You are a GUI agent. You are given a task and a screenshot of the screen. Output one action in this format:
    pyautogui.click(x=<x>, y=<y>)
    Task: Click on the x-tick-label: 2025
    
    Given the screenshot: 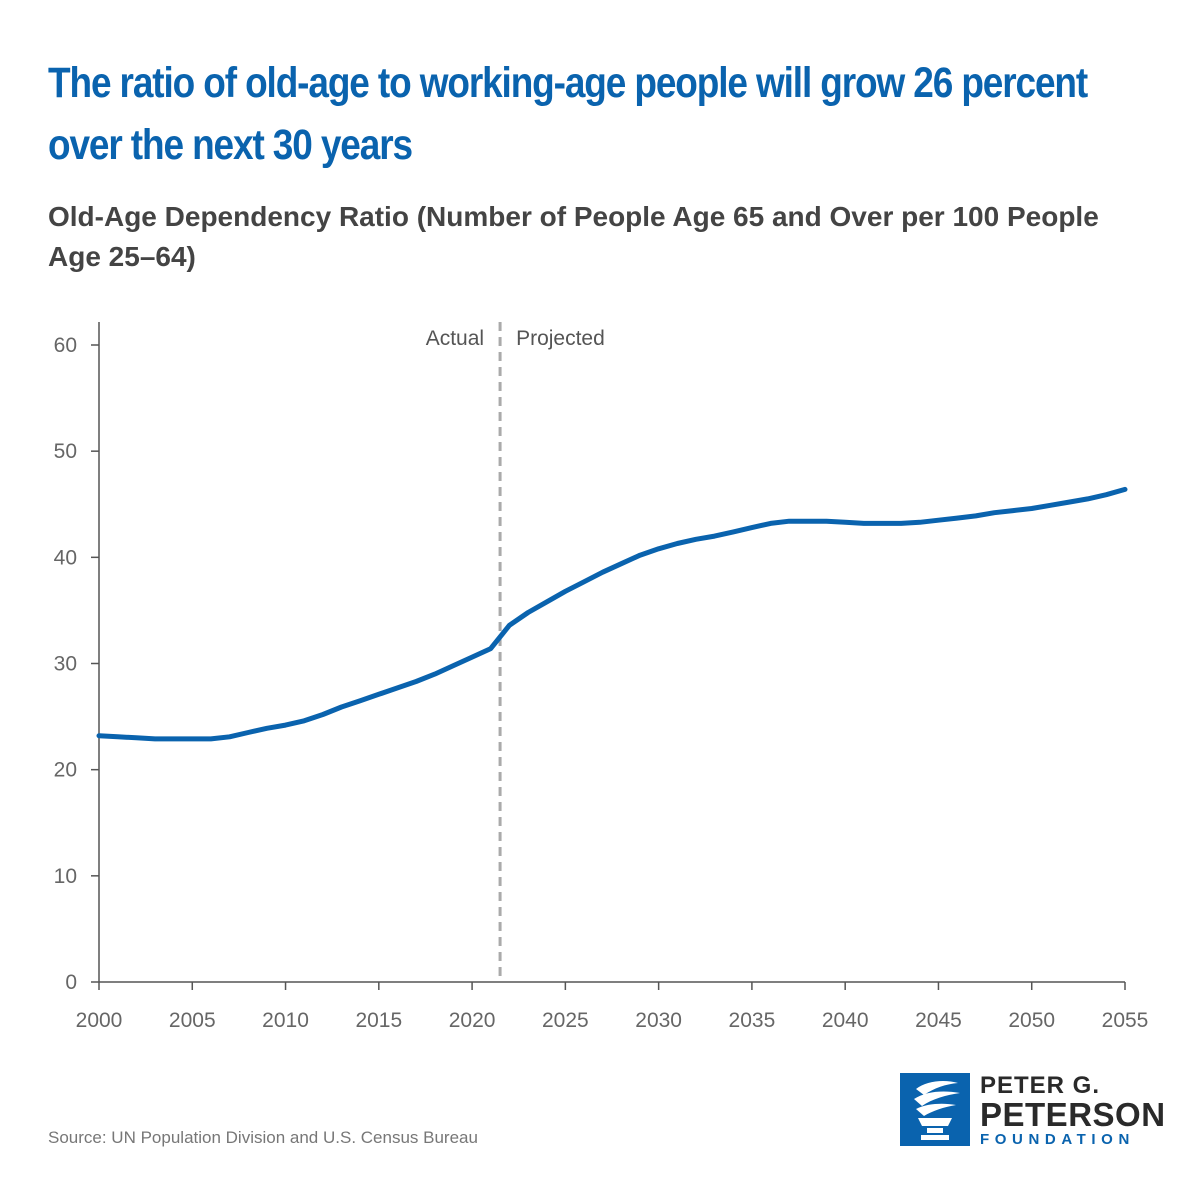 What is the action you would take?
    pyautogui.click(x=565, y=1020)
    